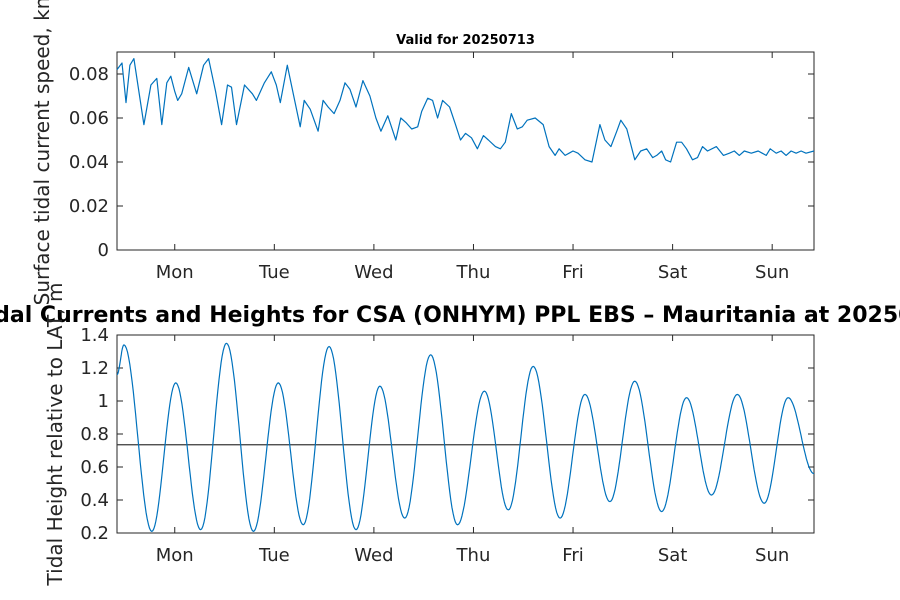 This screenshot has height=600, width=900. Describe the element at coordinates (94, 533) in the screenshot. I see `y-tick-label: 0.2` at that location.